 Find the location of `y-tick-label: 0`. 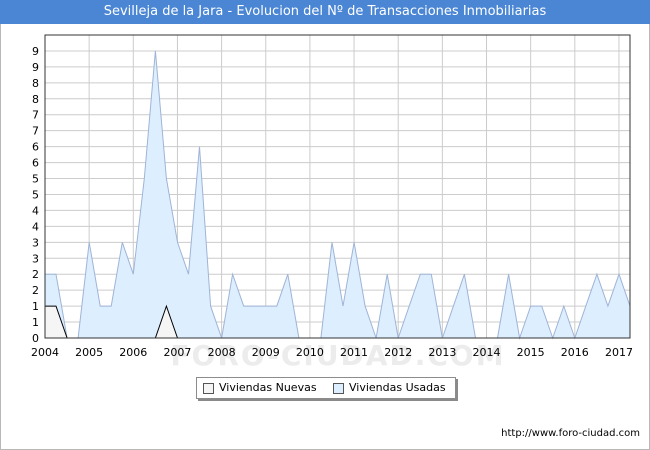

y-tick-label: 0 is located at coordinates (35, 338).